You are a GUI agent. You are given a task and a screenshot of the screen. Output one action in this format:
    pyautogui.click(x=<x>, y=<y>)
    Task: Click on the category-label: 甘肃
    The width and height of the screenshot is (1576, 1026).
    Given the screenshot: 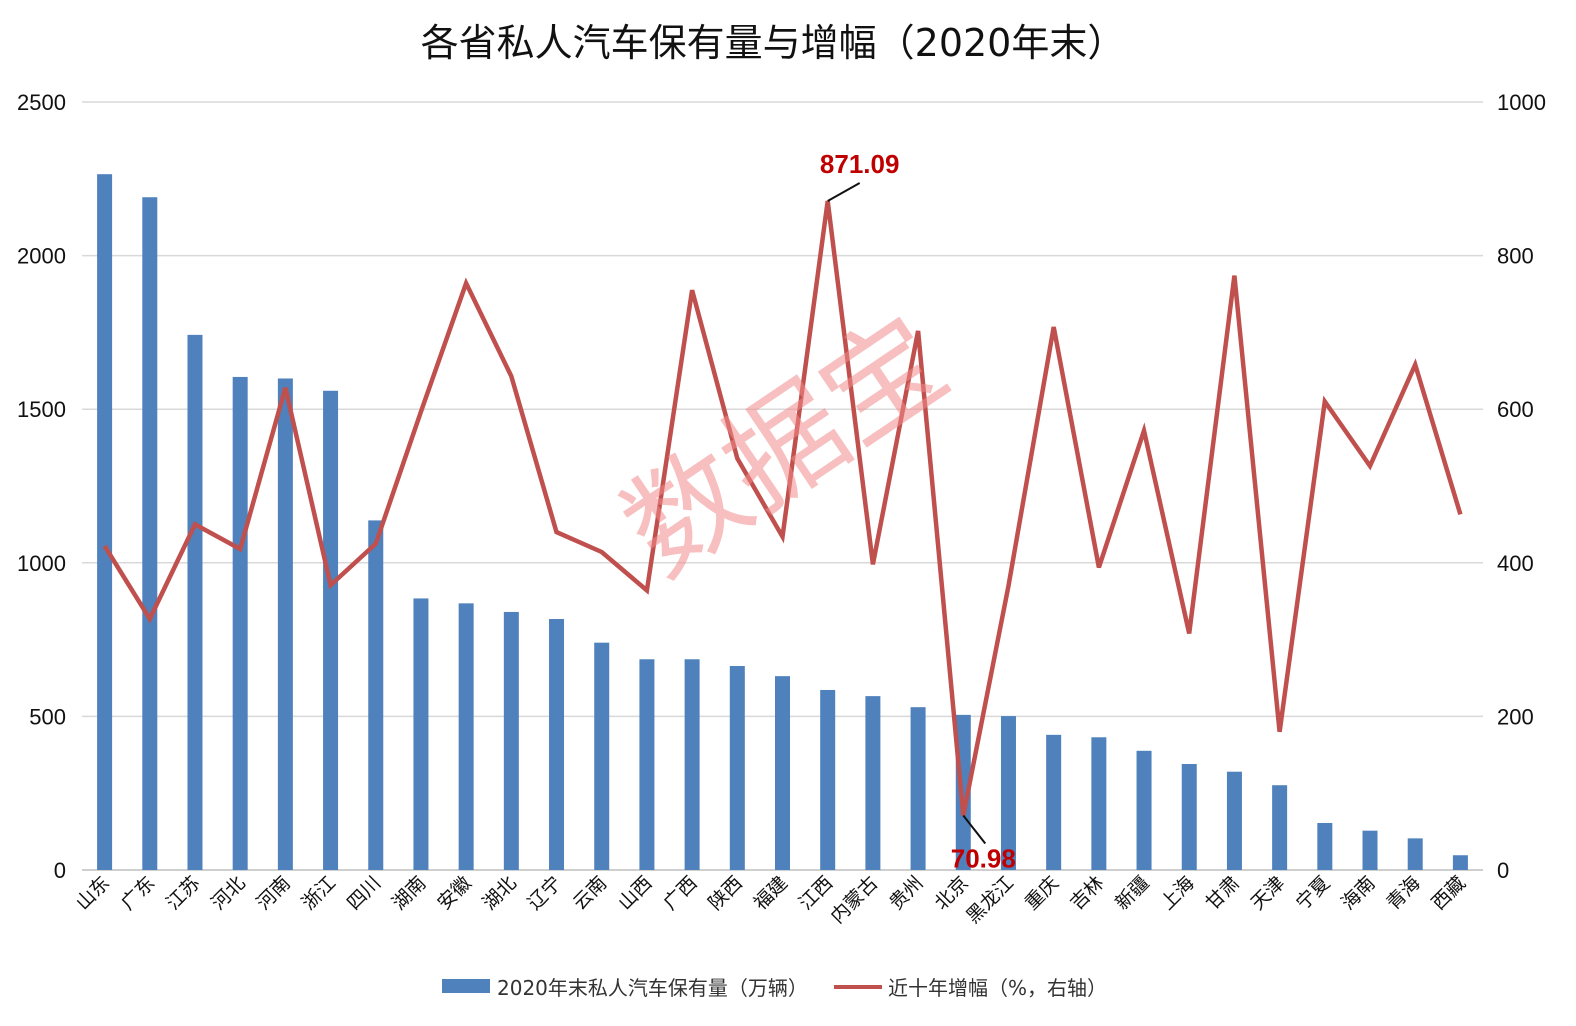 What is the action you would take?
    pyautogui.click(x=1223, y=893)
    